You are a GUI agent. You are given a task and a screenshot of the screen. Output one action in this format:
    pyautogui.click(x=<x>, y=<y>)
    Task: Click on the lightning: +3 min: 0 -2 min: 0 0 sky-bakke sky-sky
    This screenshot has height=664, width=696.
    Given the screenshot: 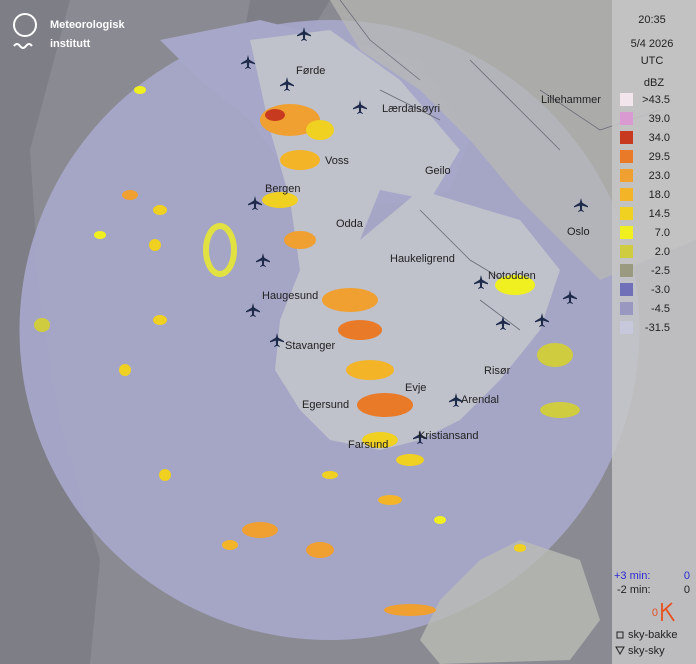 What is the action you would take?
    pyautogui.click(x=652, y=613)
    